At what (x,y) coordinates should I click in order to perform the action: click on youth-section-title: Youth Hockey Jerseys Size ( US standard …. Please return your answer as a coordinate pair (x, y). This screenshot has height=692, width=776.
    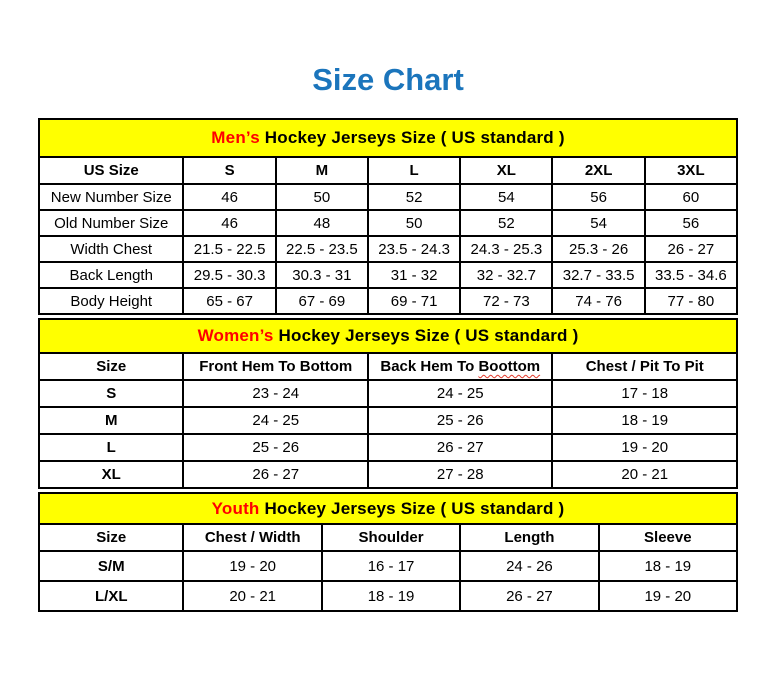
    Looking at the image, I should click on (388, 508).